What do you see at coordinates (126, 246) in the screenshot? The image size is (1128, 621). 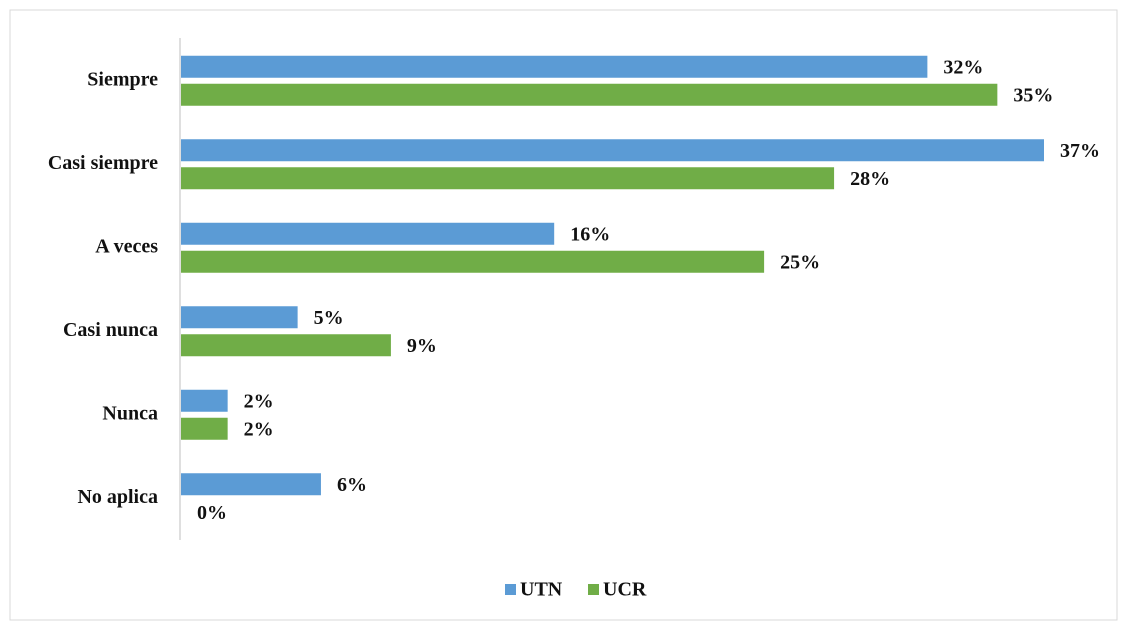 I see `y-tick-label: A veces` at bounding box center [126, 246].